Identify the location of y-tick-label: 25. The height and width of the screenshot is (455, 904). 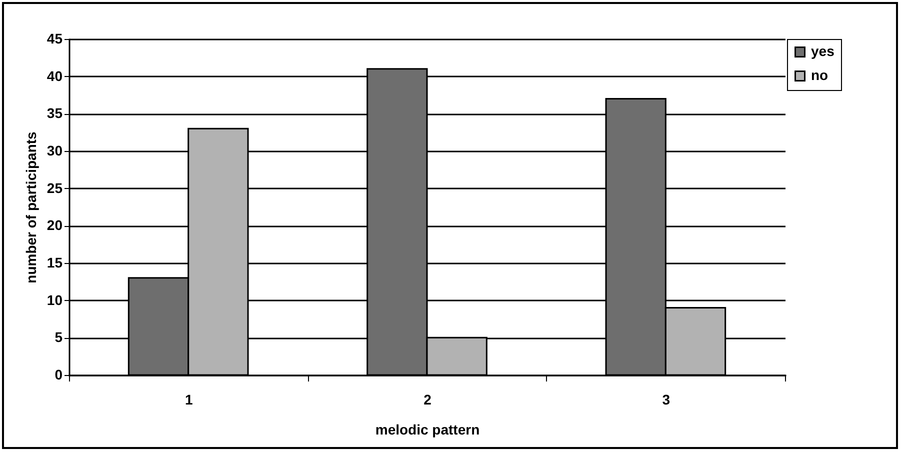
(54, 188).